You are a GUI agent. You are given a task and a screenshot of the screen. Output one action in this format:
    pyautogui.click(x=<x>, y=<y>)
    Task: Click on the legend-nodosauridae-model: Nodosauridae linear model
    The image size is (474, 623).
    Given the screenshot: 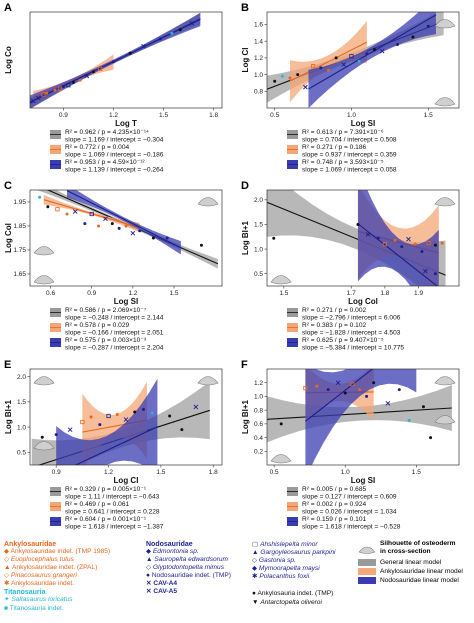 What is the action you would take?
    pyautogui.click(x=415, y=580)
    